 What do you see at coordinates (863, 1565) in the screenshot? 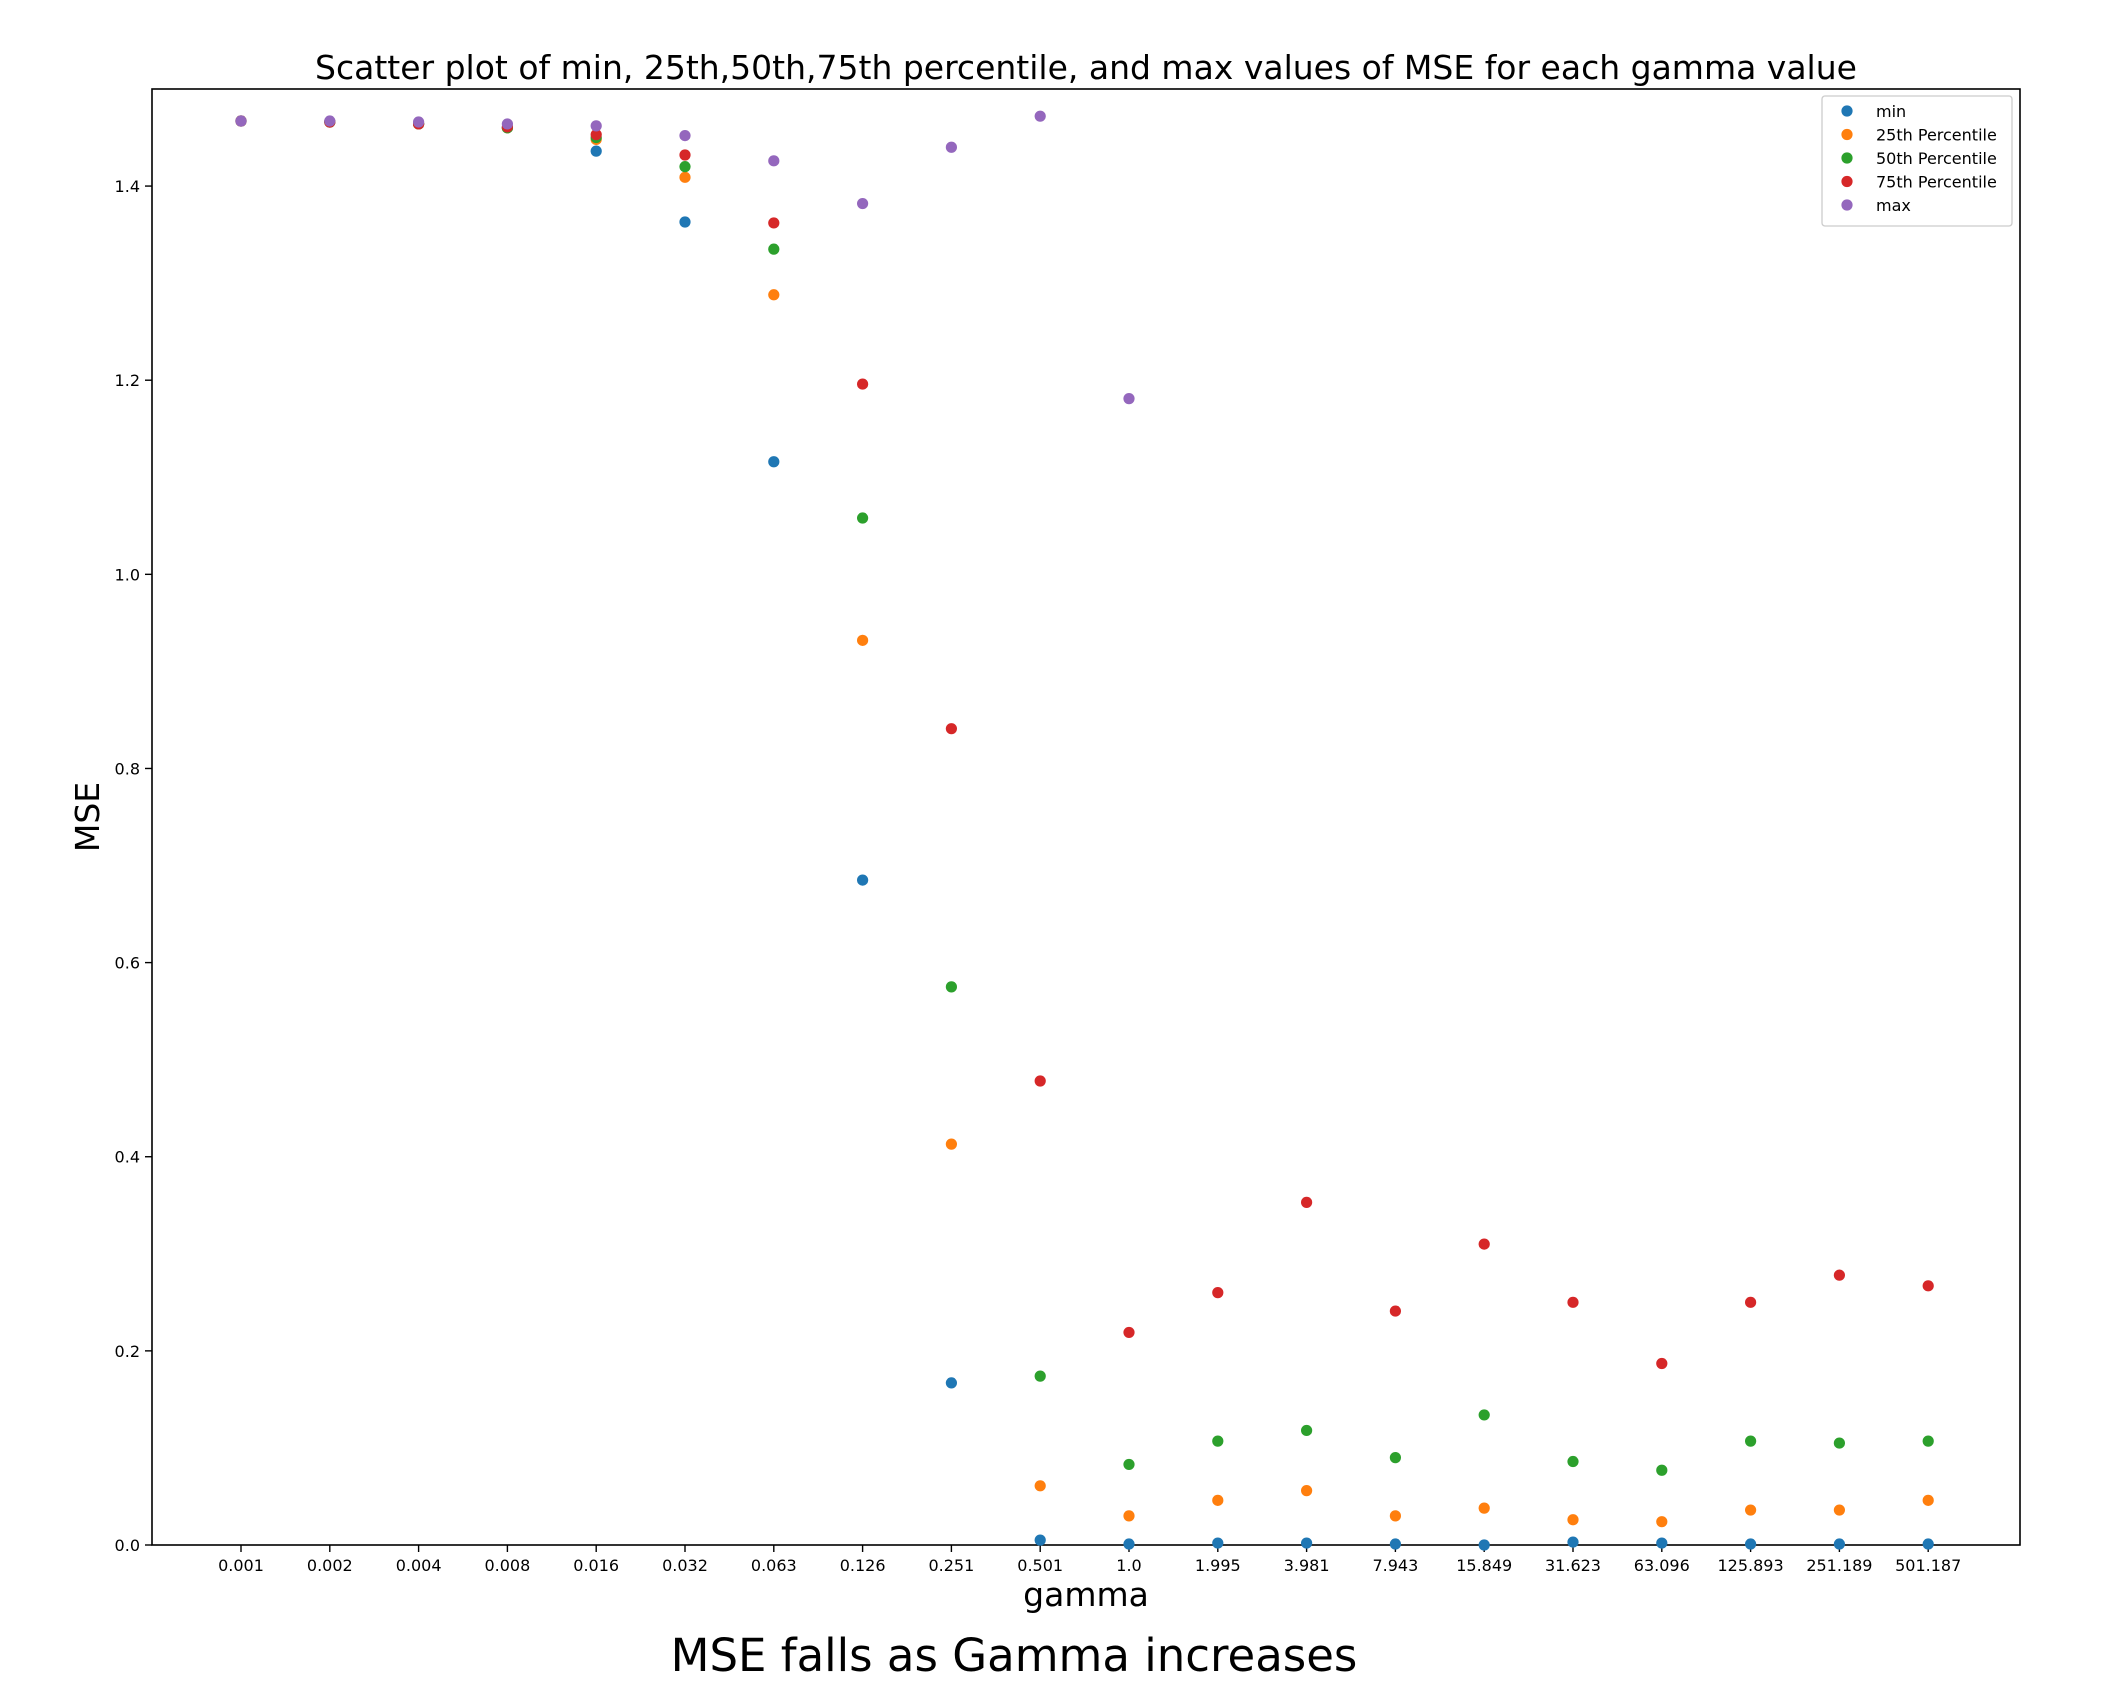
I see `x-tick-label: 0.126` at bounding box center [863, 1565].